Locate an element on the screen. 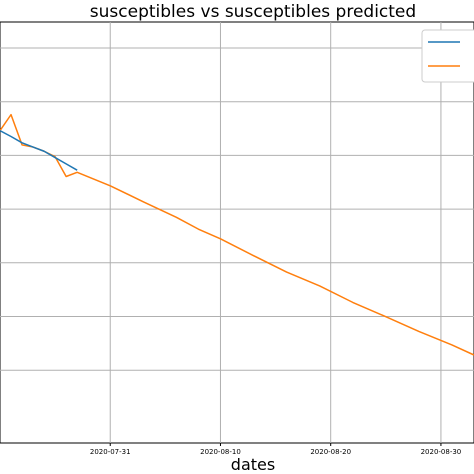 Image resolution: width=474 pixels, height=474 pixels. x-axis-ticks: 2020-07-31 2020-08-10 2020-08-20 2020-08-30 is located at coordinates (275, 449).